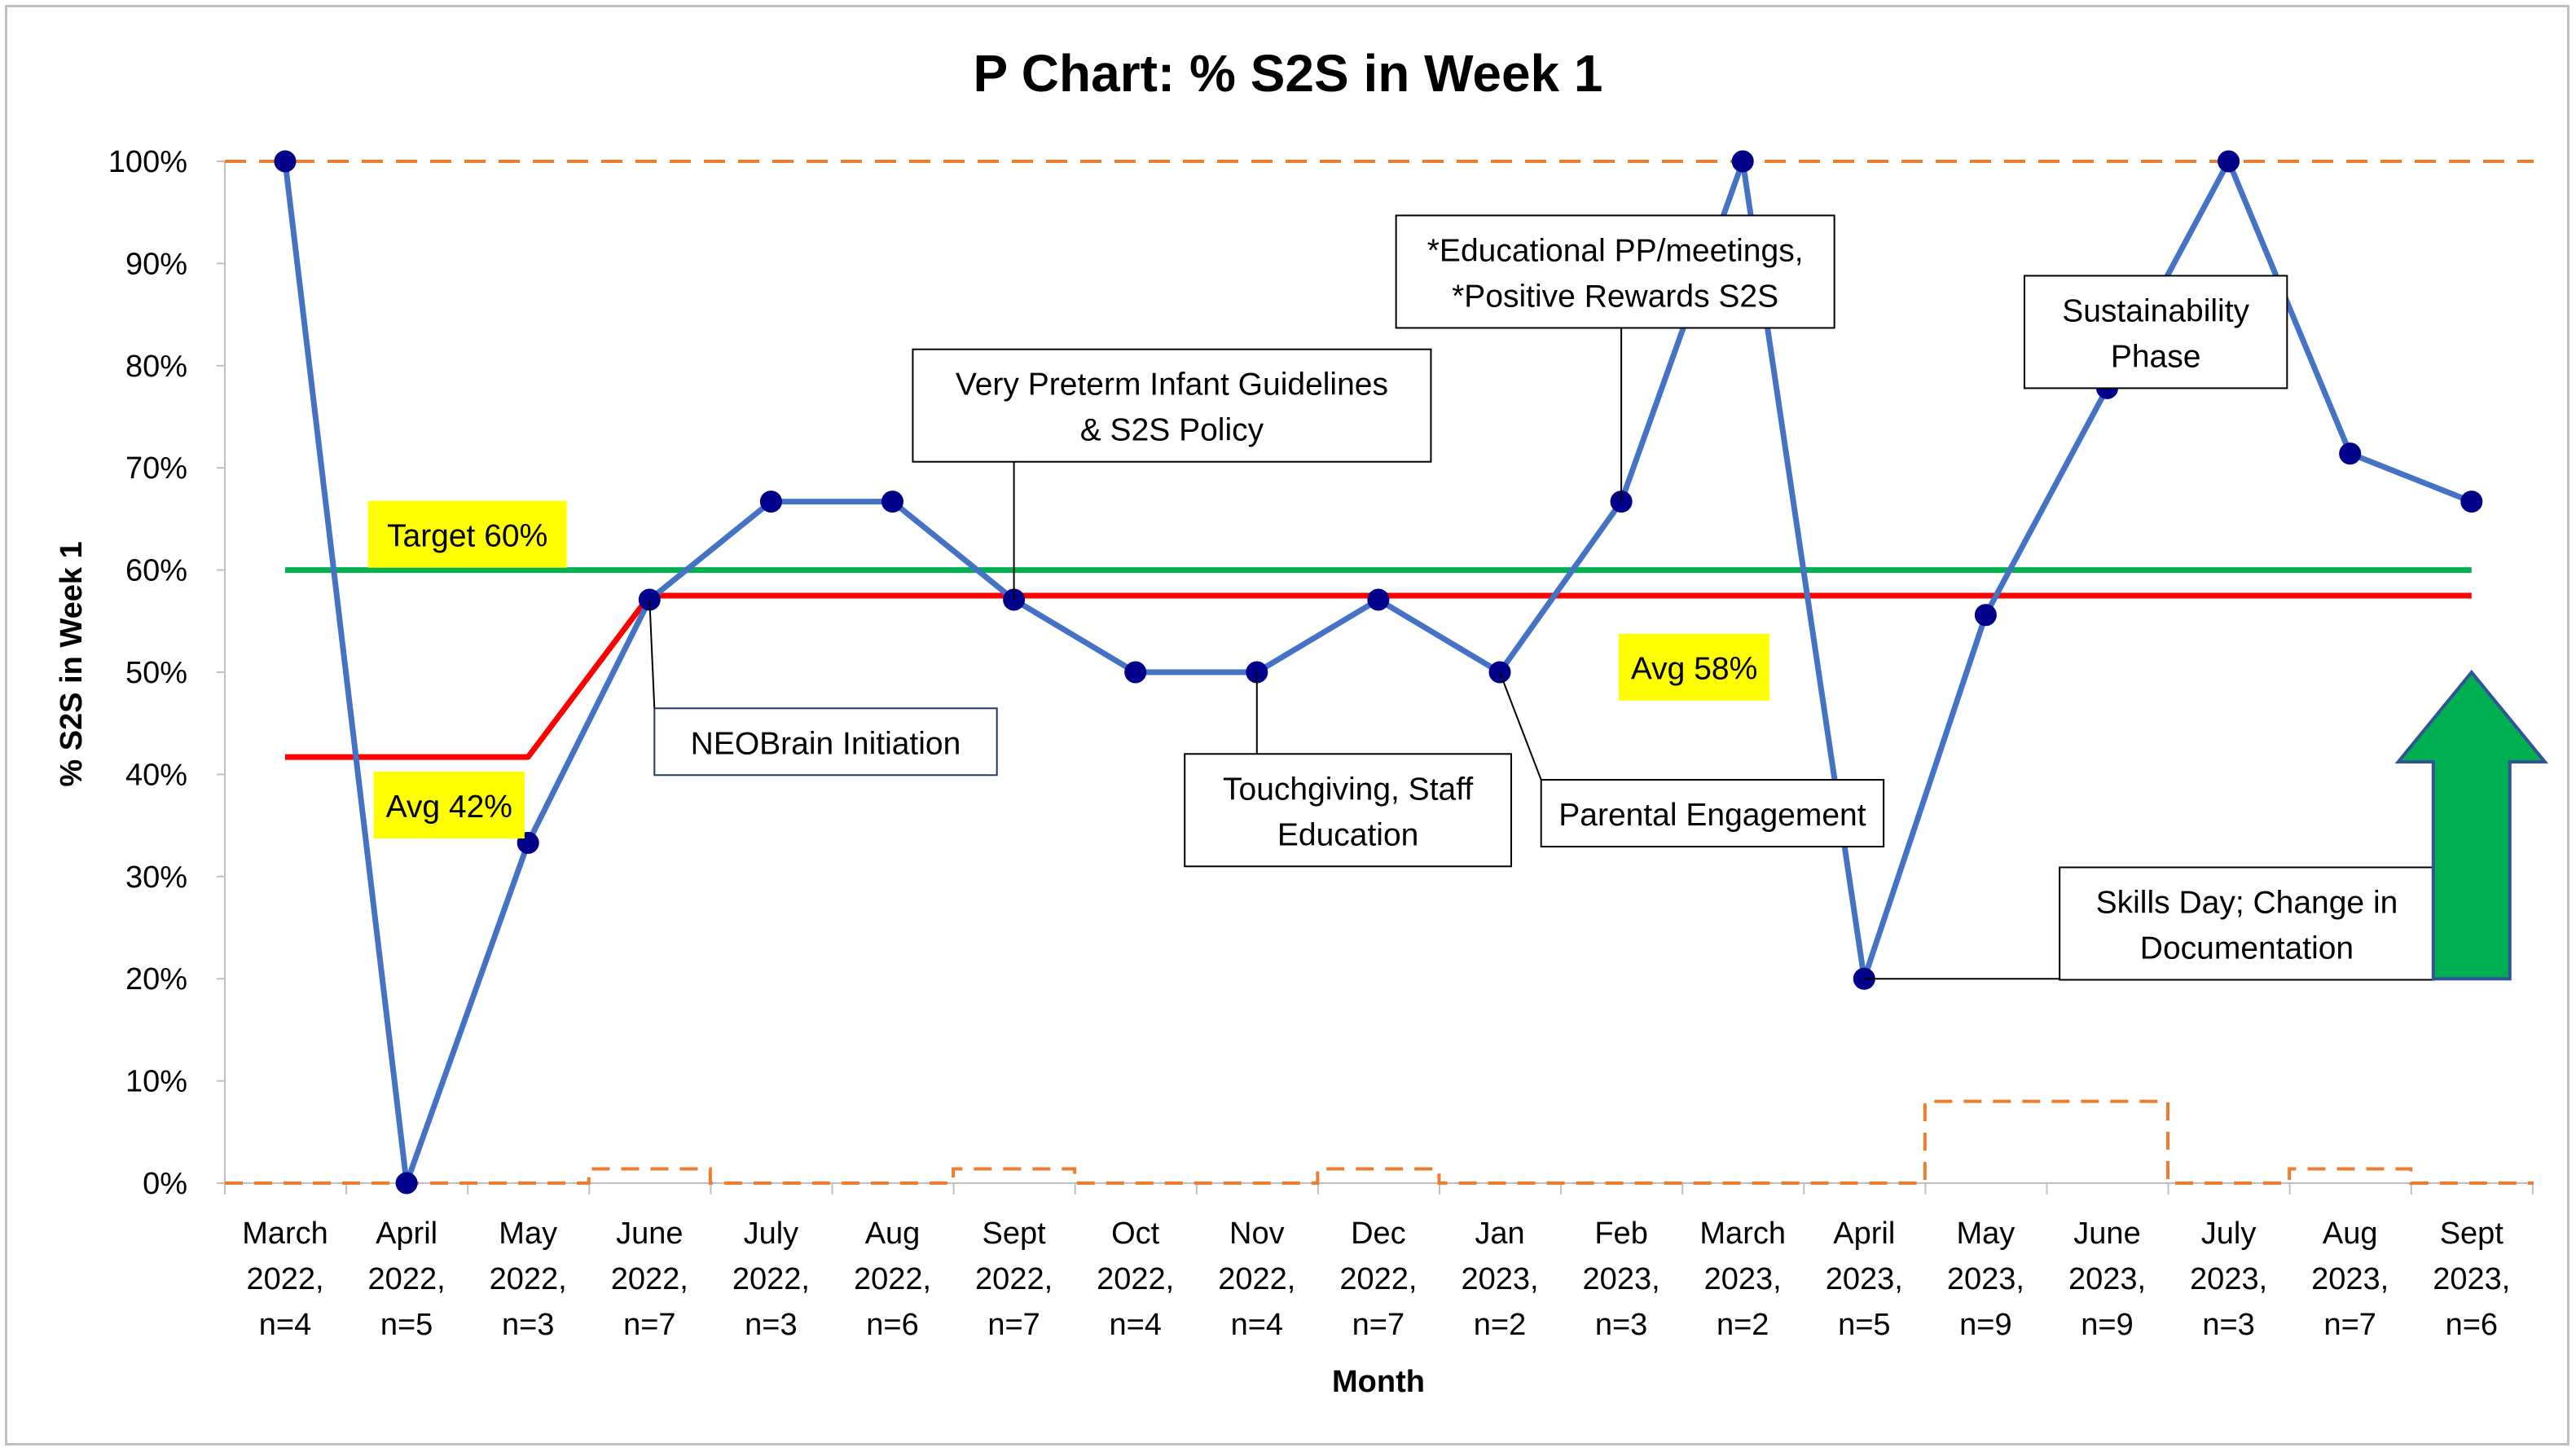  Describe the element at coordinates (2471, 1279) in the screenshot. I see `x-tick-label: Sept 2023, n=6` at that location.